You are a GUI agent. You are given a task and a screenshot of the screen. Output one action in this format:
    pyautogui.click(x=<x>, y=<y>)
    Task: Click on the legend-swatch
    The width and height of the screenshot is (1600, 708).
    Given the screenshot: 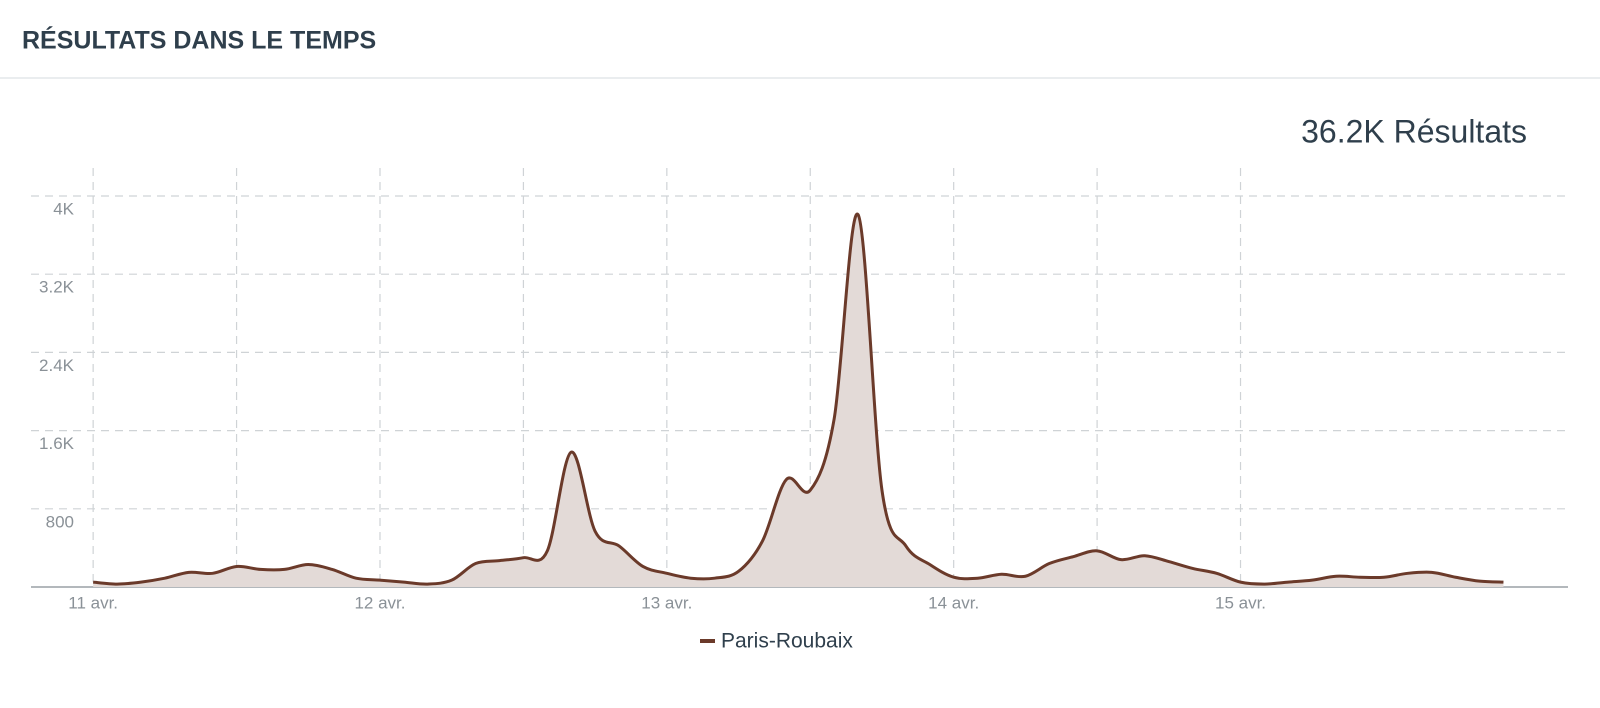 What is the action you would take?
    pyautogui.click(x=707, y=641)
    